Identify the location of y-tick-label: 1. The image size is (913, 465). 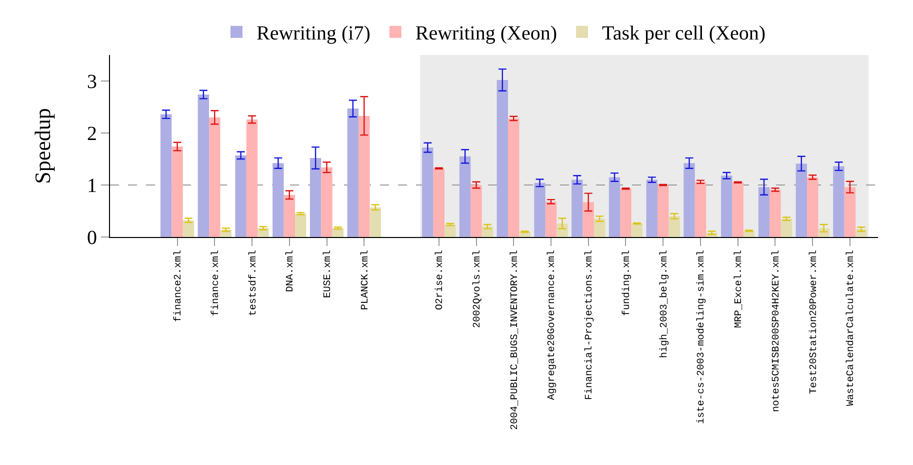
(92, 186).